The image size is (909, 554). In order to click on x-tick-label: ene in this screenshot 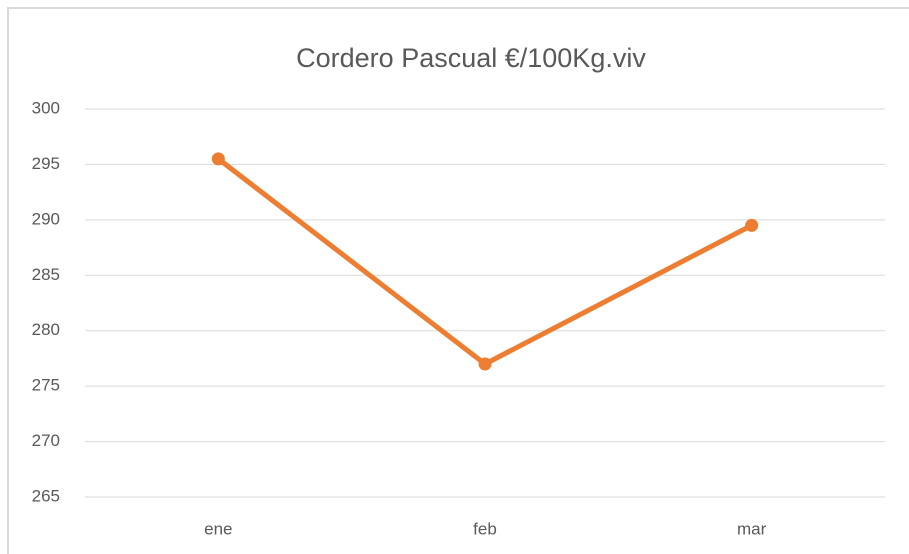, I will do `click(218, 528)`.